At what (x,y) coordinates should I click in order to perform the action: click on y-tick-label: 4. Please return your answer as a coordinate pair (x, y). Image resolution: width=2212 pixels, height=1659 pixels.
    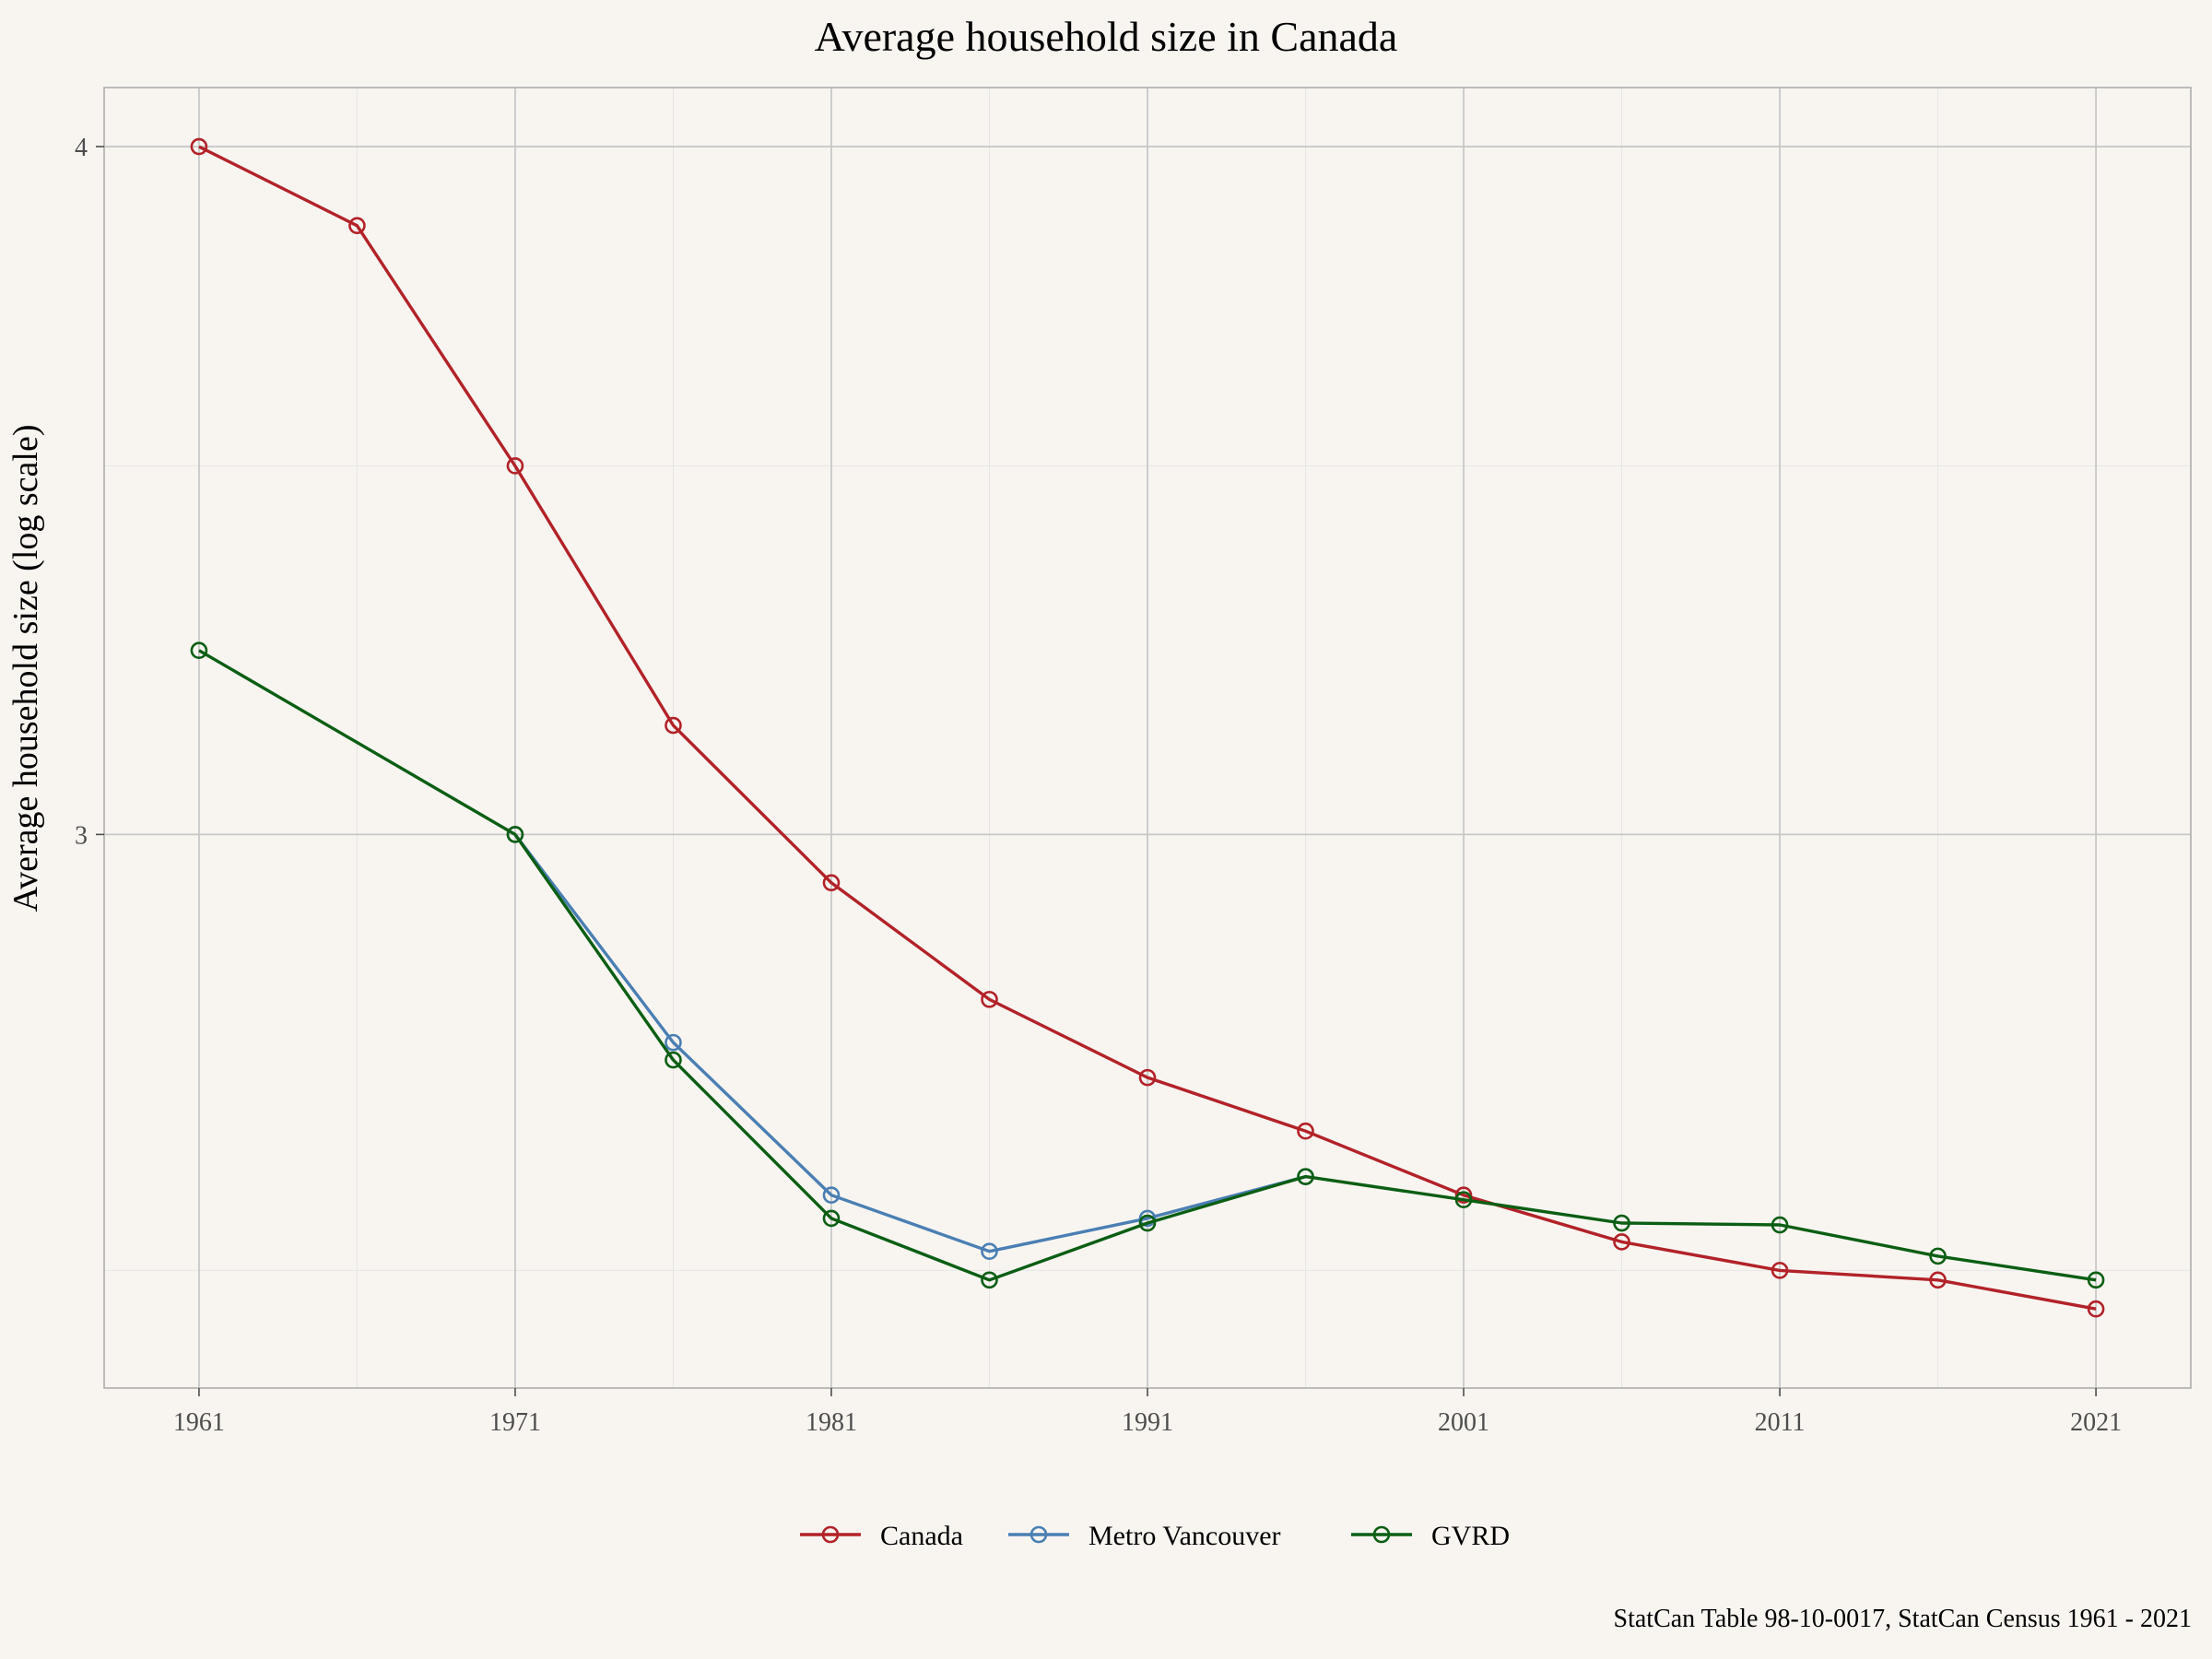
    Looking at the image, I should click on (81, 148).